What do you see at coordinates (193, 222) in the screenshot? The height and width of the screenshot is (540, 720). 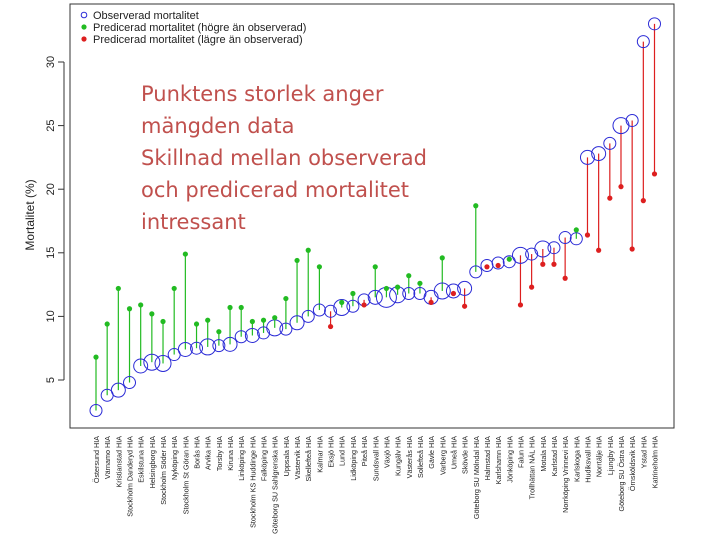 I see `annotation-line-5: intressant` at bounding box center [193, 222].